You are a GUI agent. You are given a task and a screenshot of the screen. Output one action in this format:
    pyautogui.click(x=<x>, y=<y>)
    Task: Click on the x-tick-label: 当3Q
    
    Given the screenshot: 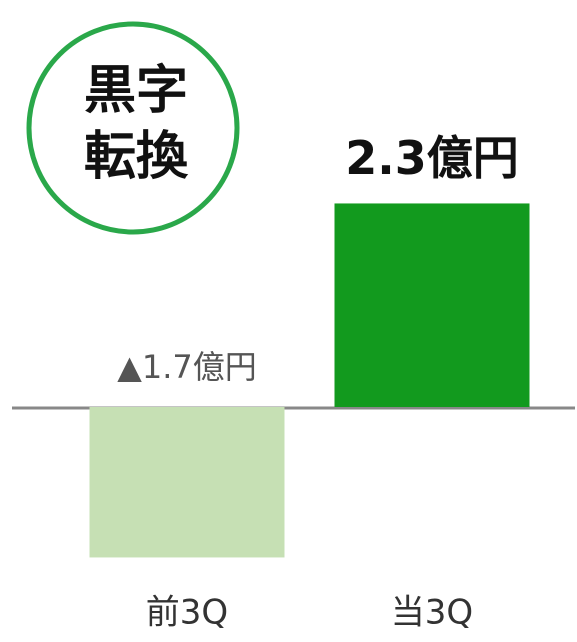 What is the action you would take?
    pyautogui.click(x=432, y=613)
    